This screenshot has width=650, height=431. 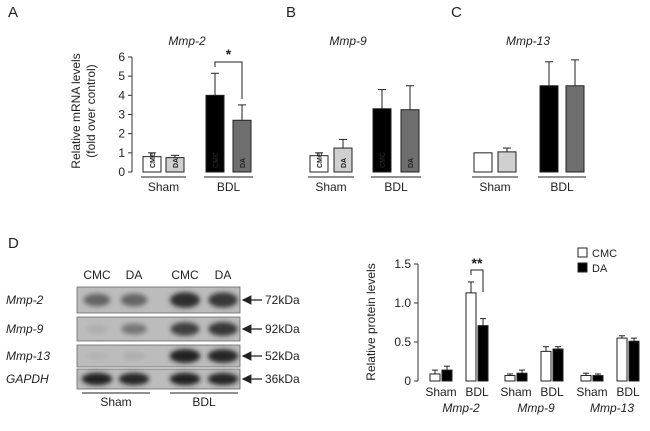 I want to click on bar-sham-da, so click(x=507, y=162).